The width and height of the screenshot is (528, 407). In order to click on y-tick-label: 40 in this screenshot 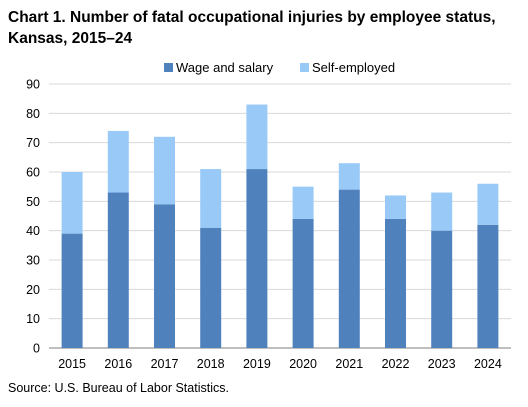, I will do `click(33, 231)`.